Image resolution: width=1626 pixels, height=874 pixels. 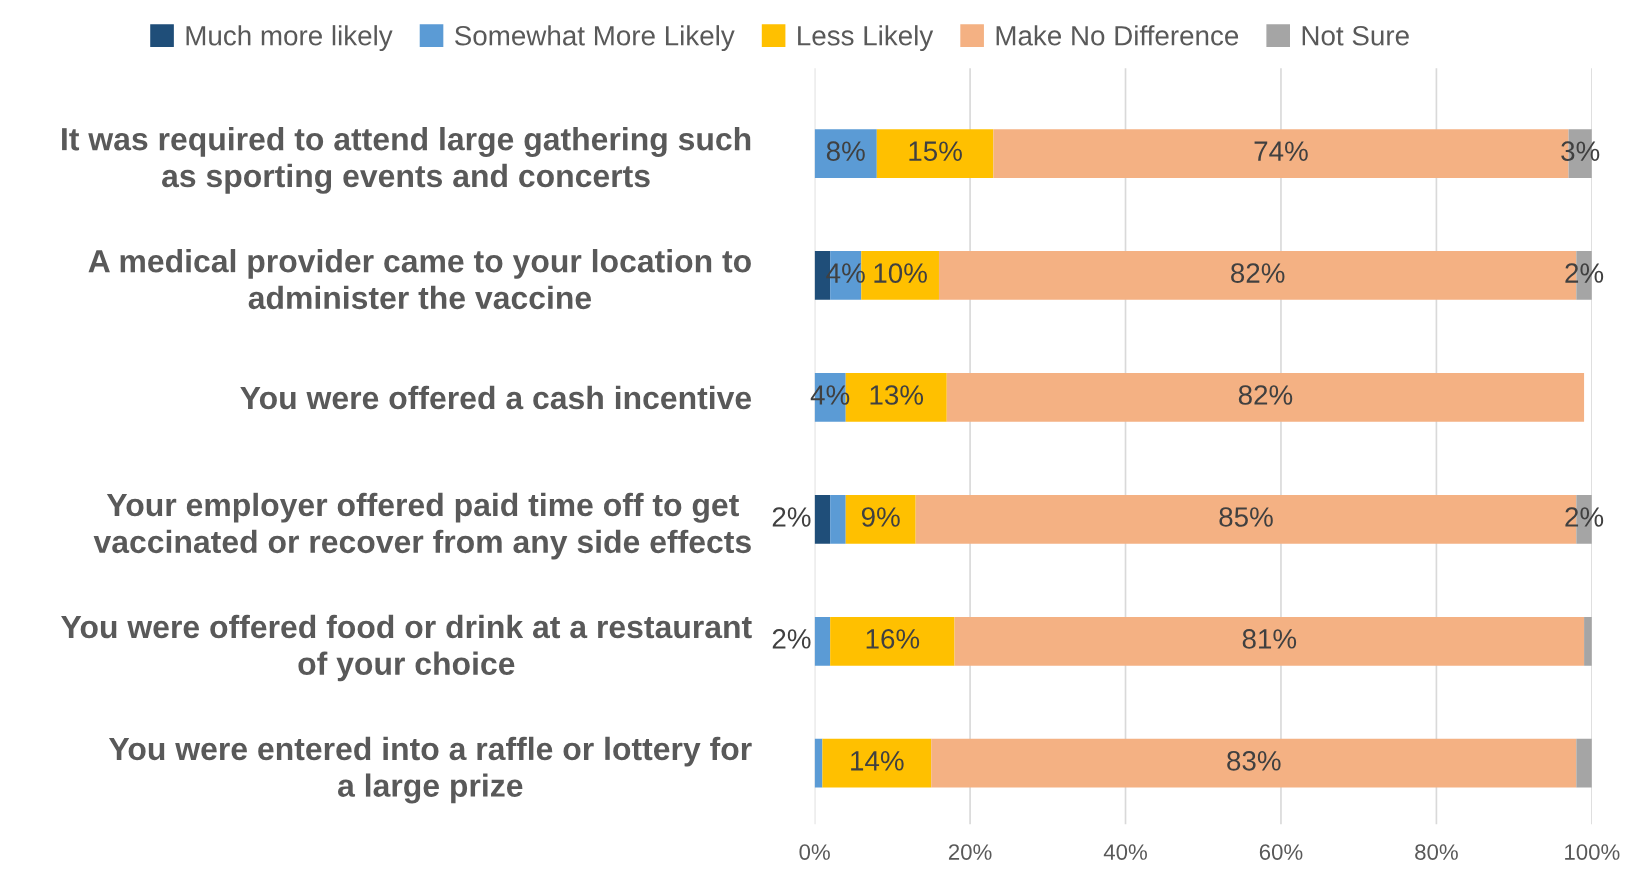 I want to click on data-label: 10%, so click(x=900, y=273).